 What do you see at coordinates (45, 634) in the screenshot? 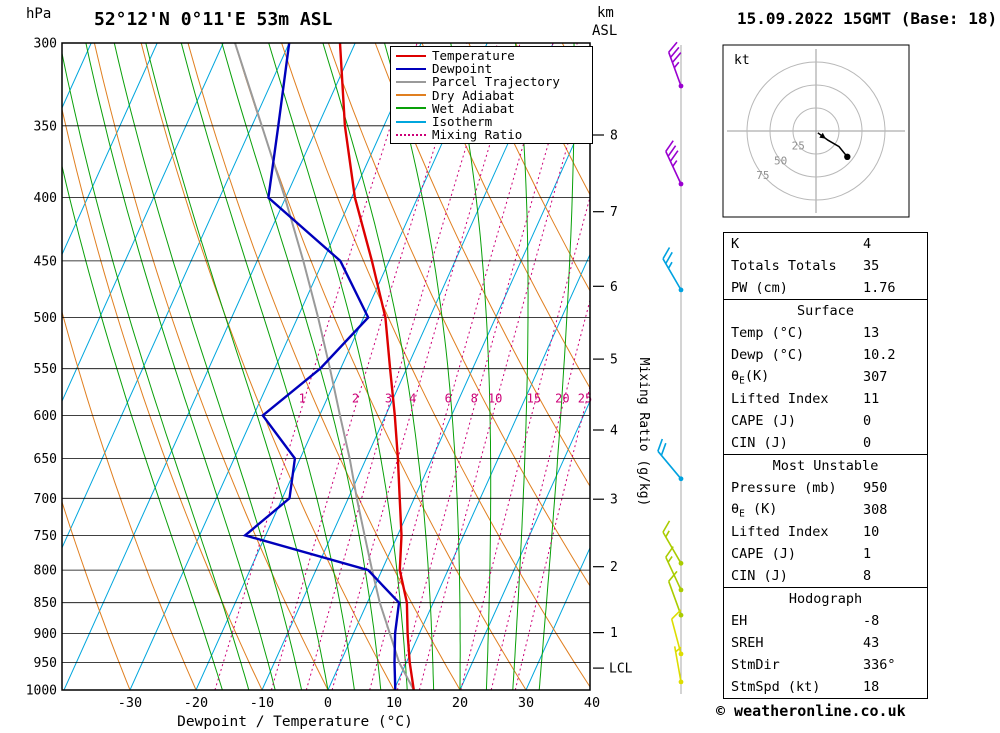
I see `svg-text: 900` at bounding box center [45, 634].